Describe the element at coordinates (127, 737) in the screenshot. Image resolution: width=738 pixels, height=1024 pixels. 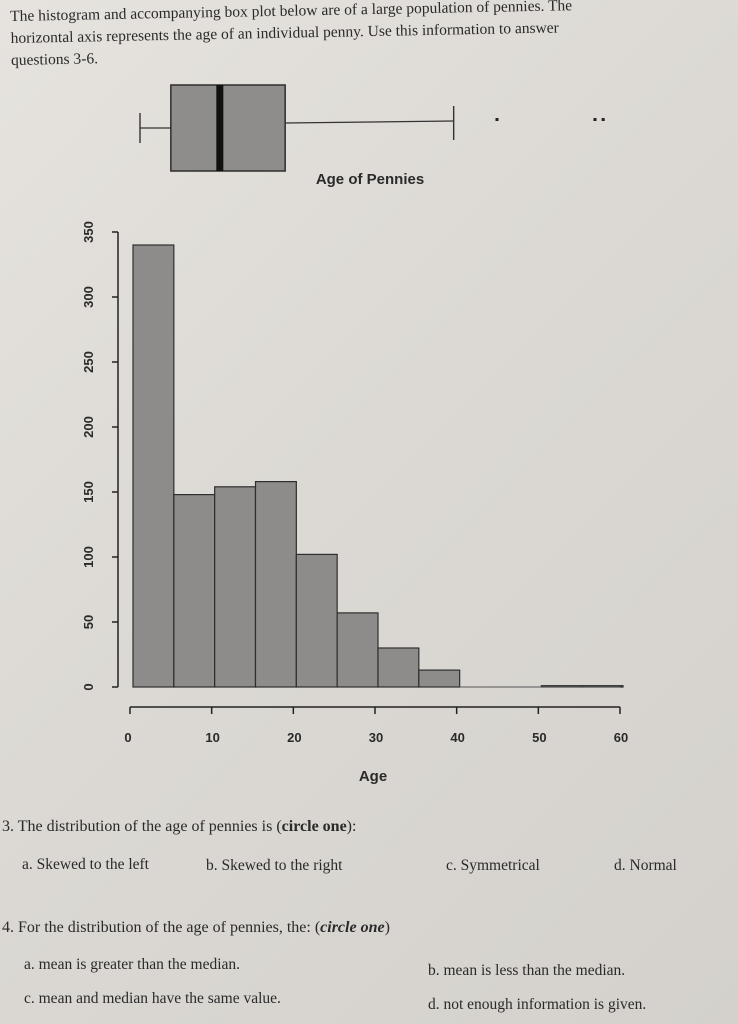
I see `x-tick-label: 0` at that location.